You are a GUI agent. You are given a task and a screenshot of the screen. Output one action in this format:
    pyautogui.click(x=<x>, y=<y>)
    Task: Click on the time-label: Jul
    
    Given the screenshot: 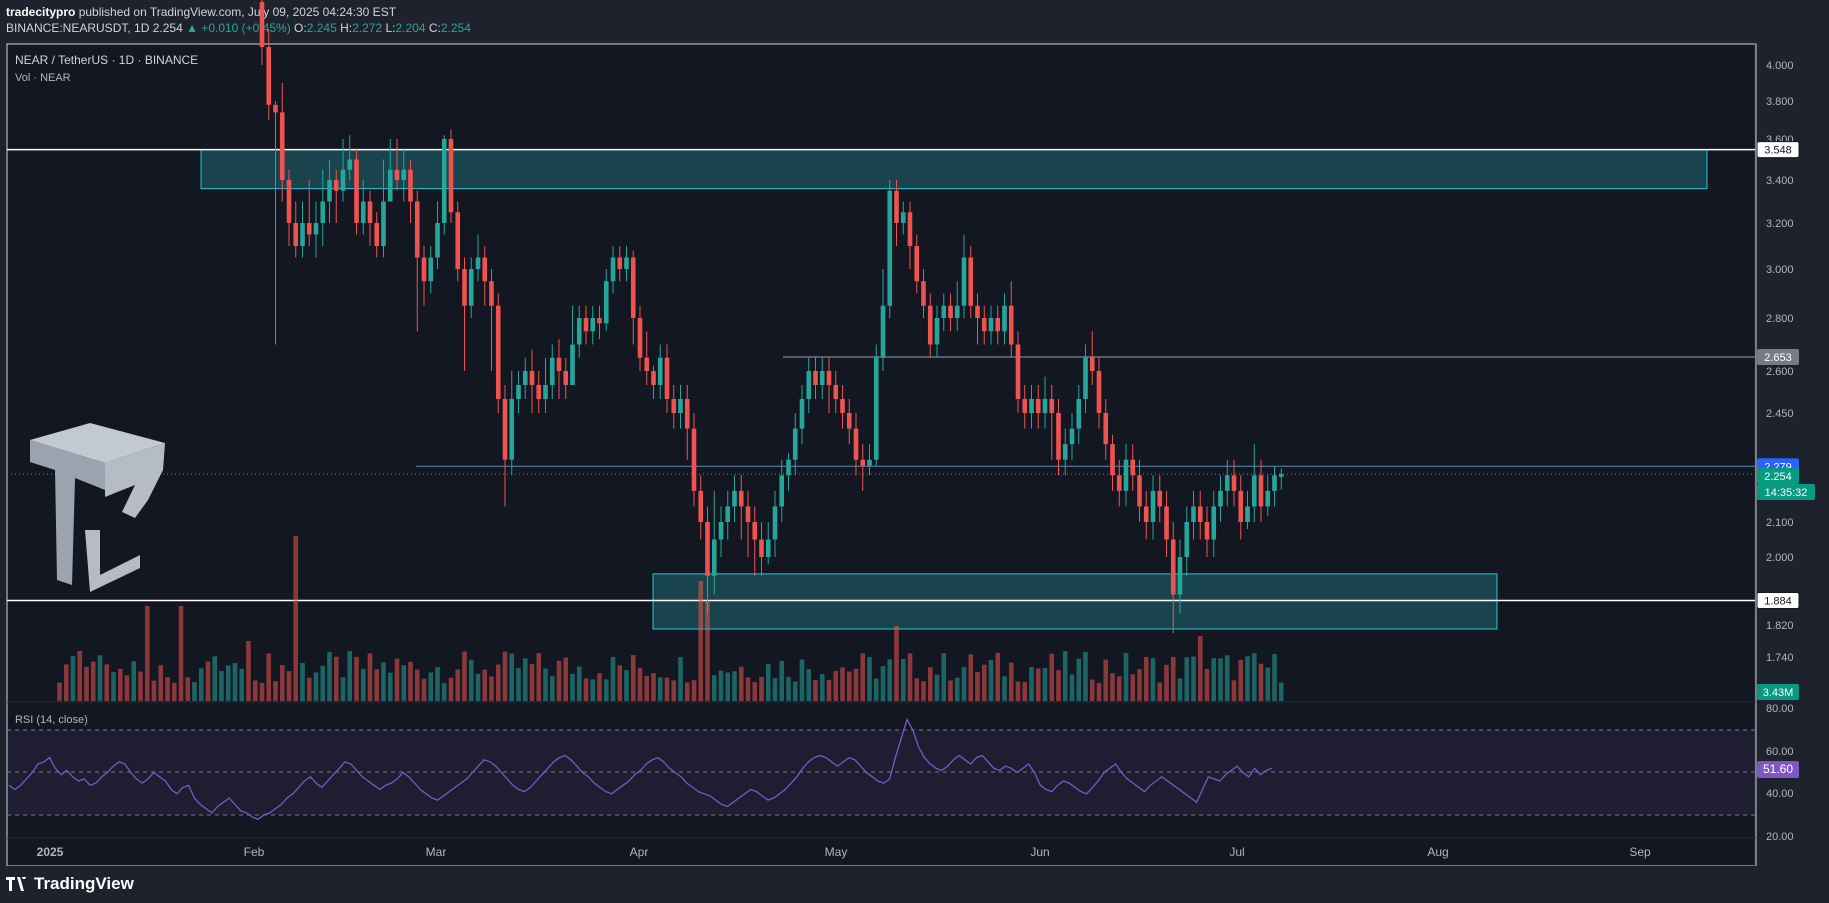 What is the action you would take?
    pyautogui.click(x=1236, y=852)
    